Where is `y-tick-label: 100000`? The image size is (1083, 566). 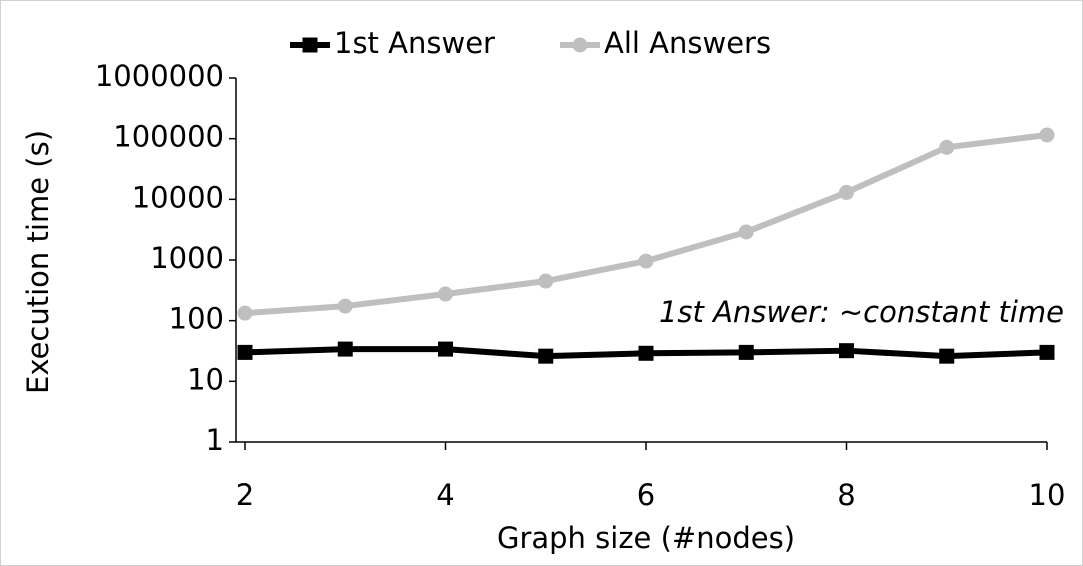
y-tick-label: 100000 is located at coordinates (168, 137).